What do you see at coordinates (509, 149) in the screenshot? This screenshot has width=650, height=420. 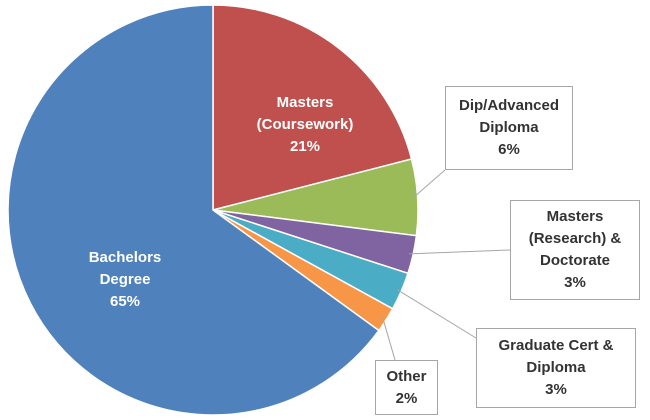 I see `value-label: 6%` at bounding box center [509, 149].